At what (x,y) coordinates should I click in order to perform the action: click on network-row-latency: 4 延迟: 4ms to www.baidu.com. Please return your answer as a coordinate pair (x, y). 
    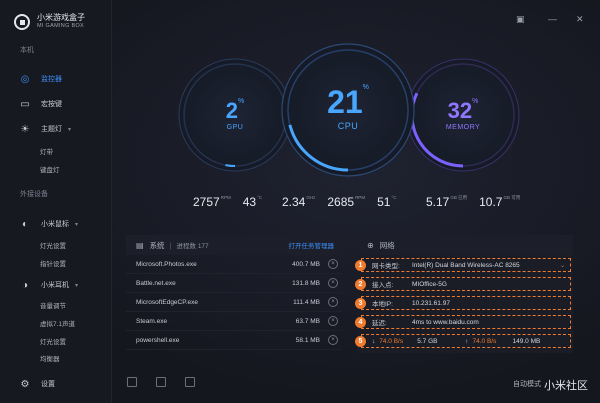
    Looking at the image, I should click on (463, 321).